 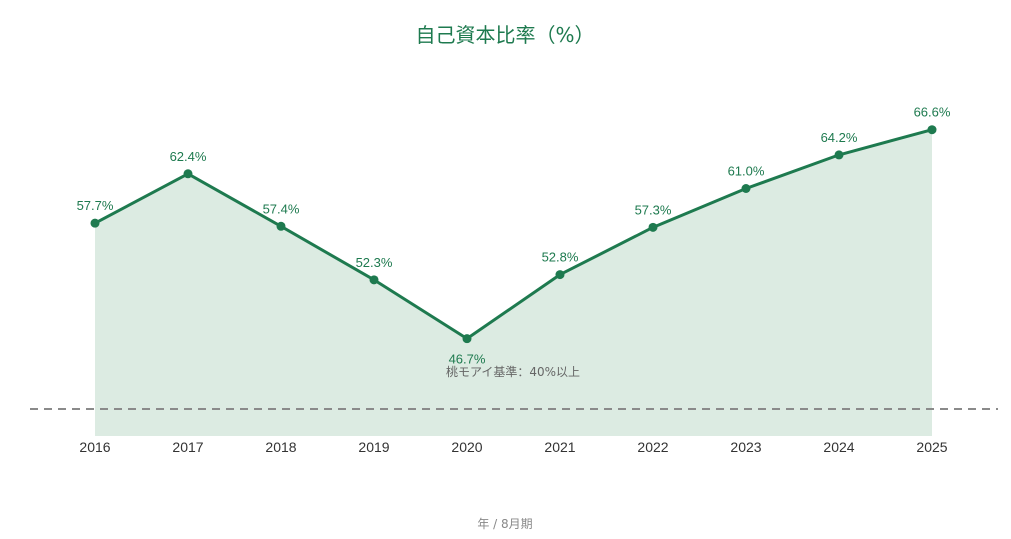 What do you see at coordinates (559, 447) in the screenshot?
I see `x-tick-2021: 2021` at bounding box center [559, 447].